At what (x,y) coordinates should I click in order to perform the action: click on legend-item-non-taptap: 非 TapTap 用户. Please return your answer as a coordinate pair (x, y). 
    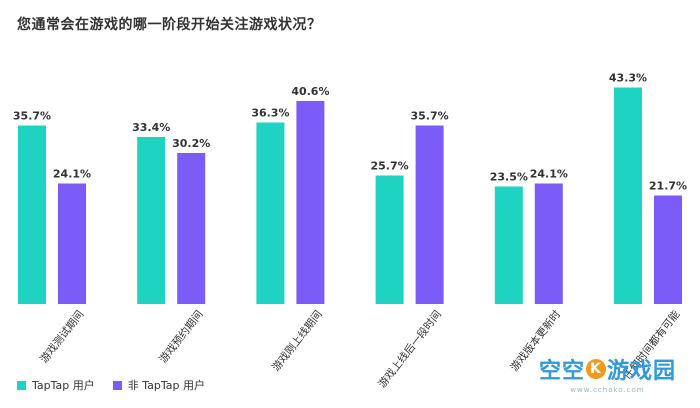
    Looking at the image, I should click on (158, 385).